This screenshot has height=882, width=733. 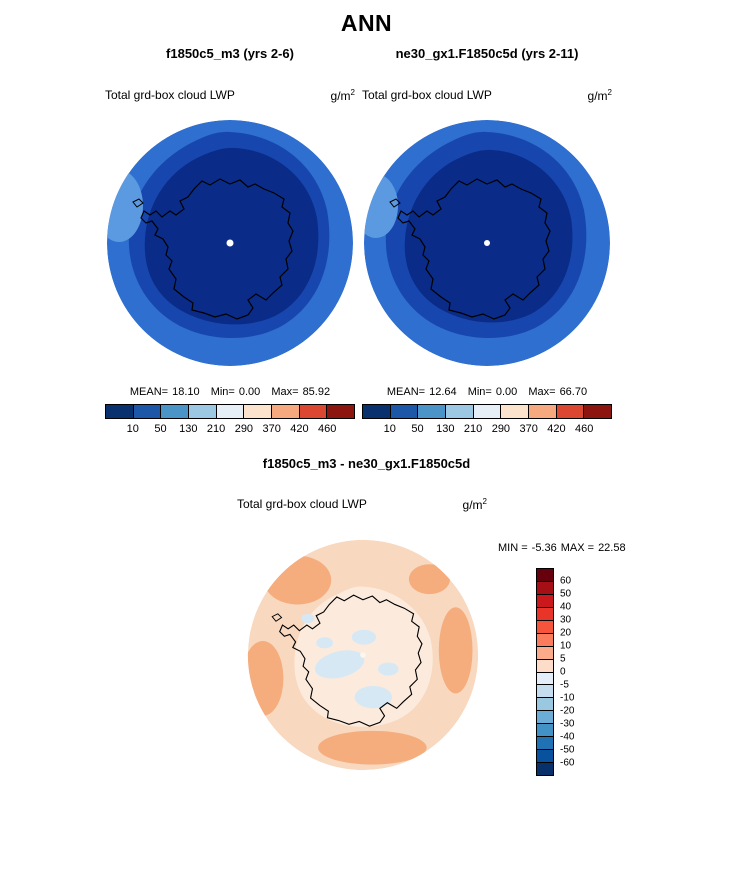 What do you see at coordinates (487, 411) in the screenshot?
I see `colorbar-right` at bounding box center [487, 411].